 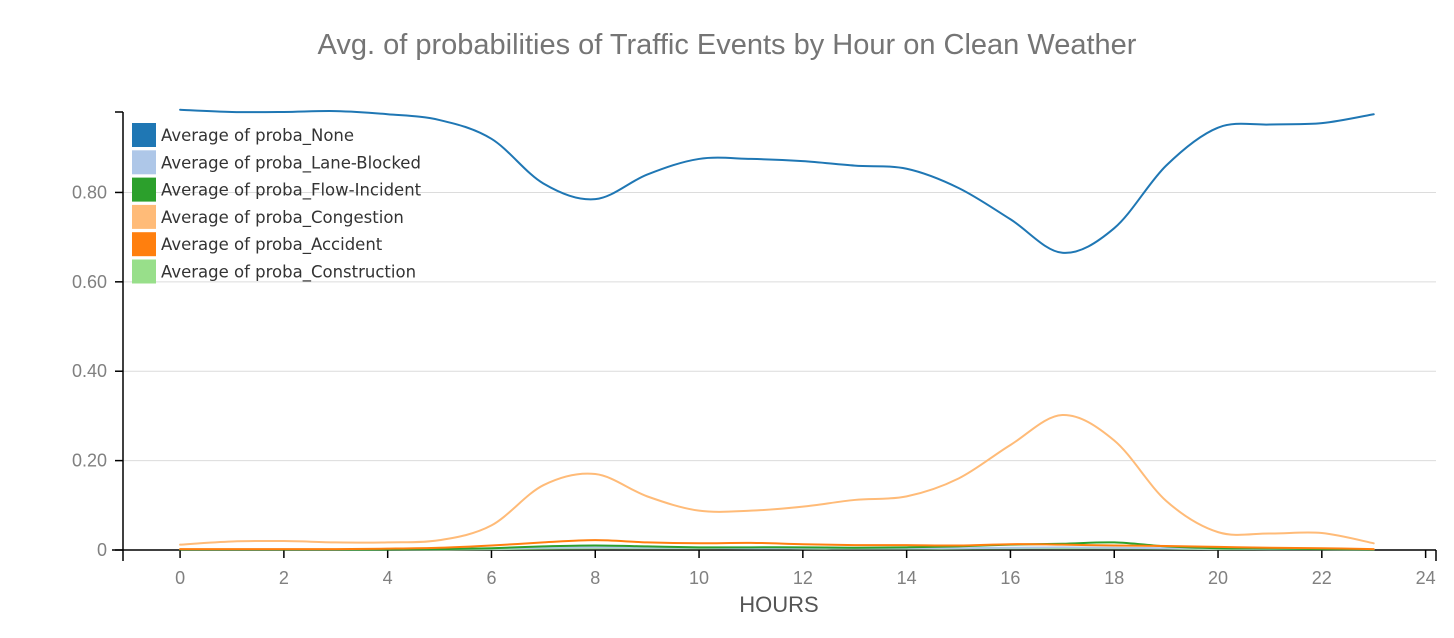 What do you see at coordinates (89, 461) in the screenshot?
I see `y-tick-label: 0.20` at bounding box center [89, 461].